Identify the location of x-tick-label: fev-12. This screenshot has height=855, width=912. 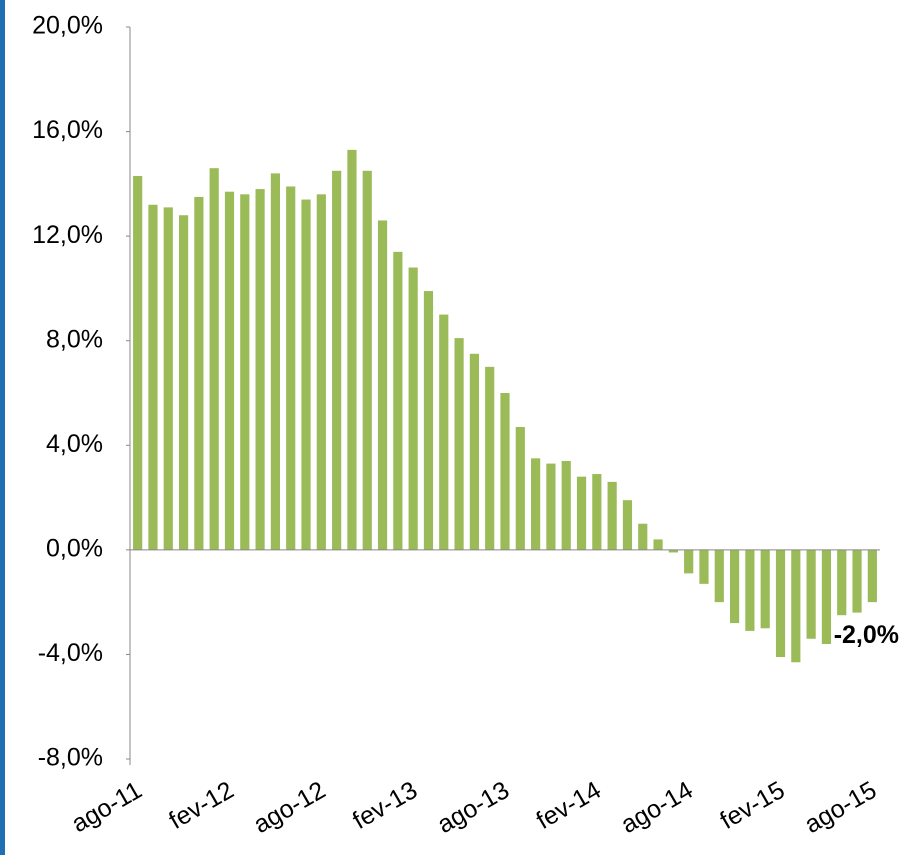
(201, 805).